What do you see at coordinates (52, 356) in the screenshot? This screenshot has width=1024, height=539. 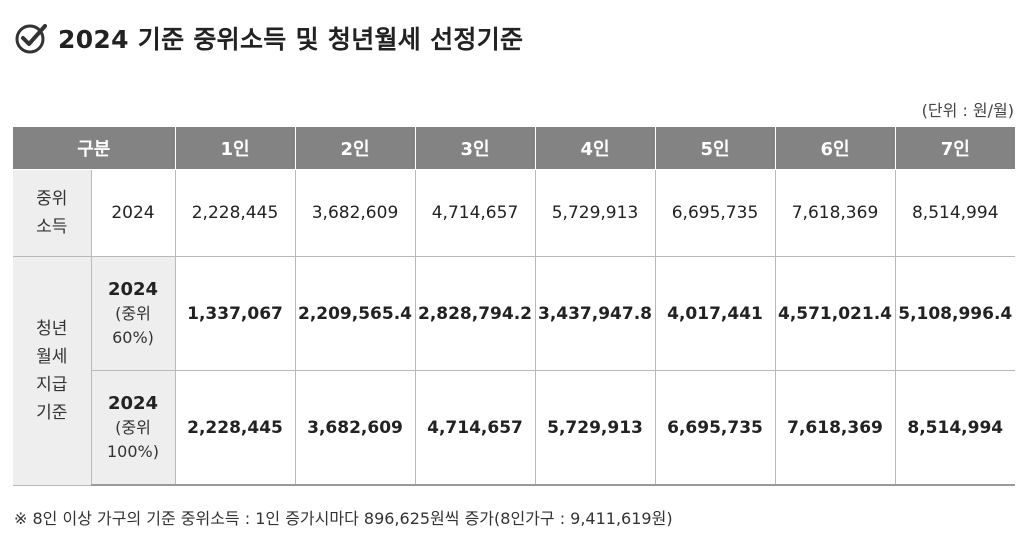 I see `label-line: 월세` at bounding box center [52, 356].